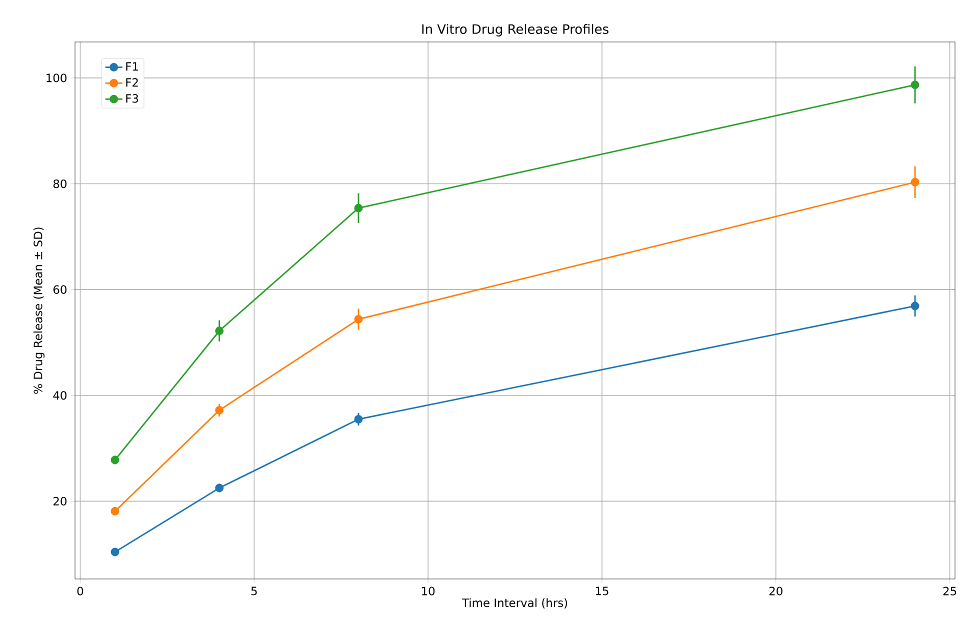 The image size is (974, 628). I want to click on x-tick-label: 0, so click(80, 591).